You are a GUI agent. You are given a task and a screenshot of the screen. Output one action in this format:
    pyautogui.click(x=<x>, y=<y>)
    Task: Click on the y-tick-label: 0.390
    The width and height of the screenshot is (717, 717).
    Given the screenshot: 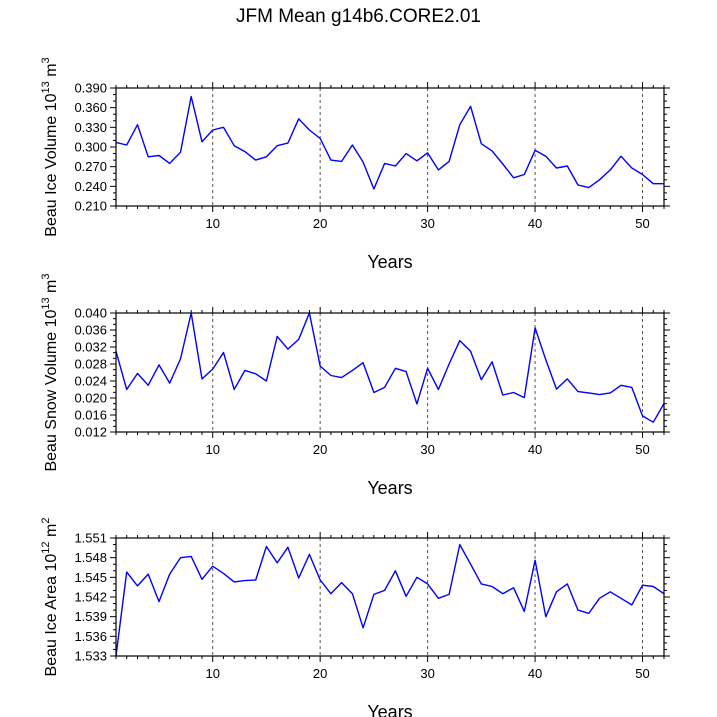 What is the action you would take?
    pyautogui.click(x=90, y=88)
    